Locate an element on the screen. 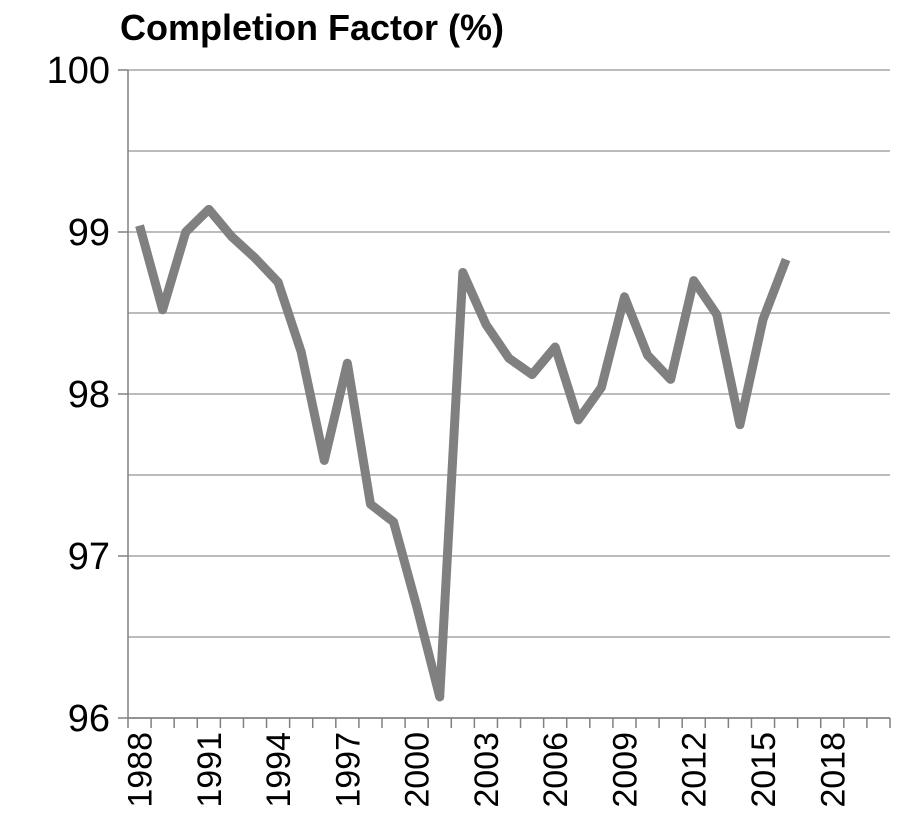  x-tick-label: 2003 is located at coordinates (487, 770).